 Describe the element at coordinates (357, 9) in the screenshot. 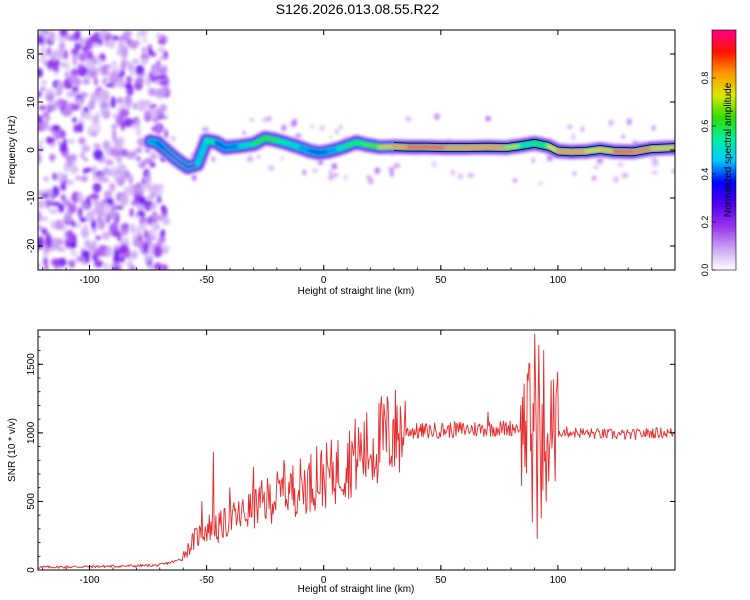

I see `chart-title: S126.2026.013.08.55.R22` at that location.